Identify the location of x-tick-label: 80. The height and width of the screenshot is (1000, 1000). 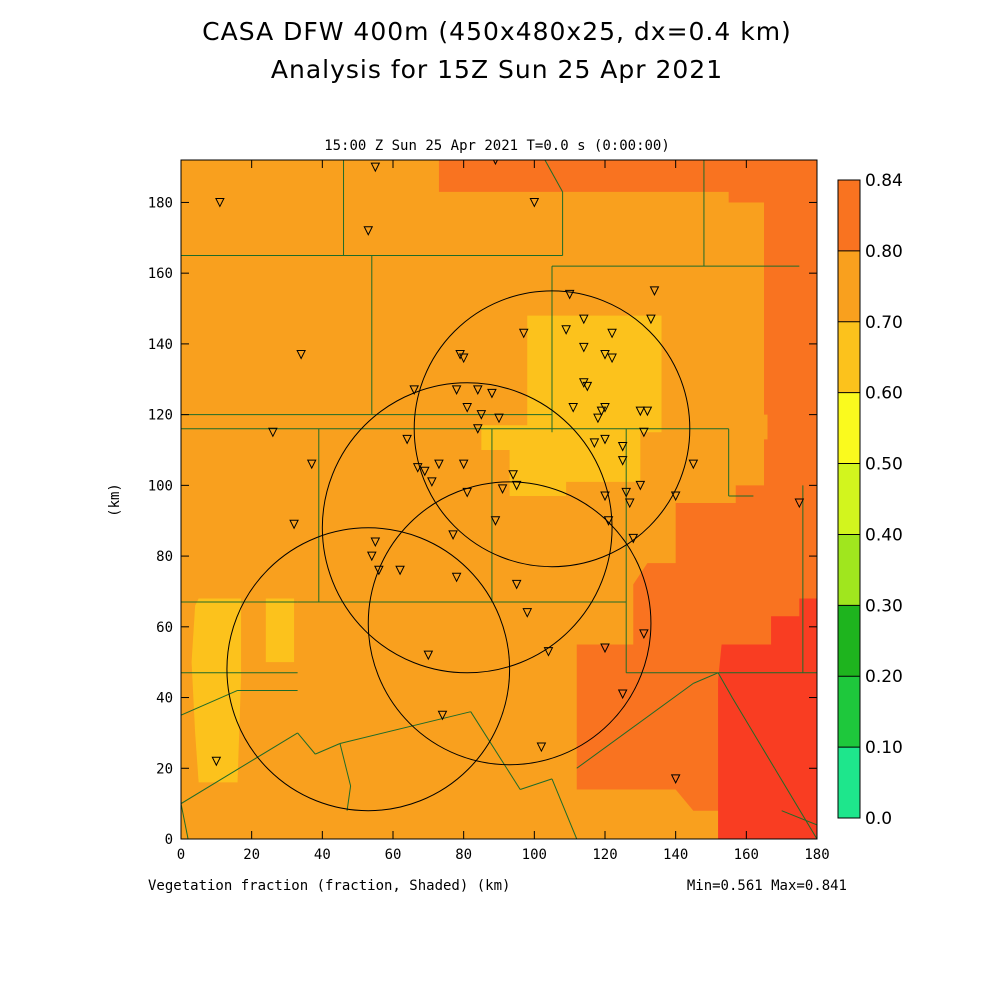
(463, 855).